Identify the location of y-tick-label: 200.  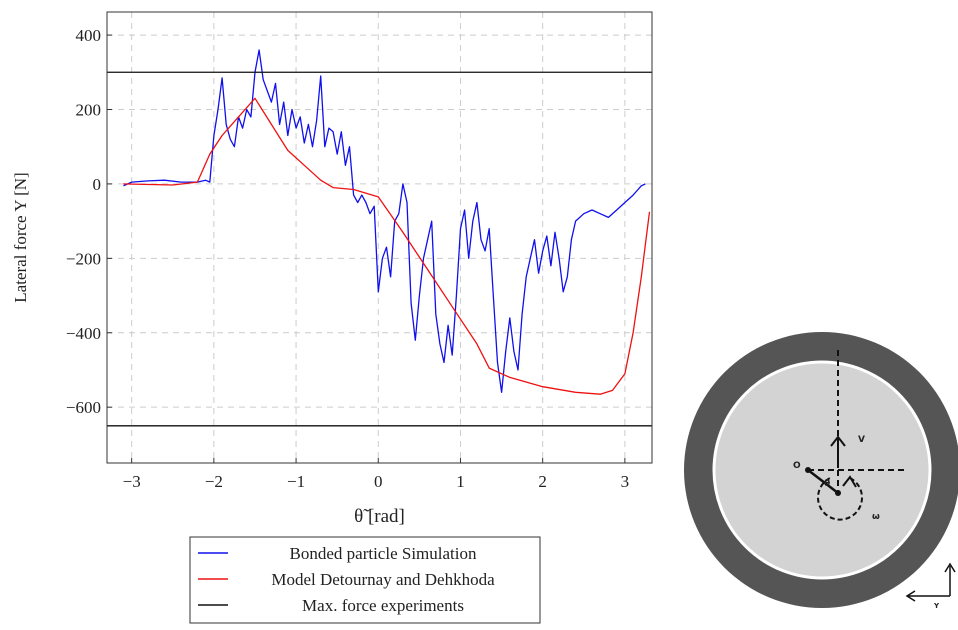
(89, 109).